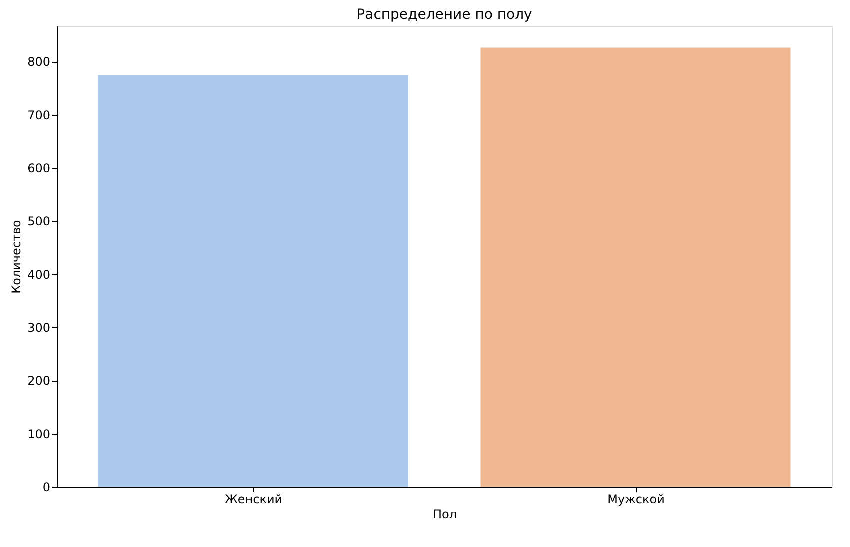 This screenshot has height=547, width=850. Describe the element at coordinates (39, 381) in the screenshot. I see `y-tick-label: 200` at that location.